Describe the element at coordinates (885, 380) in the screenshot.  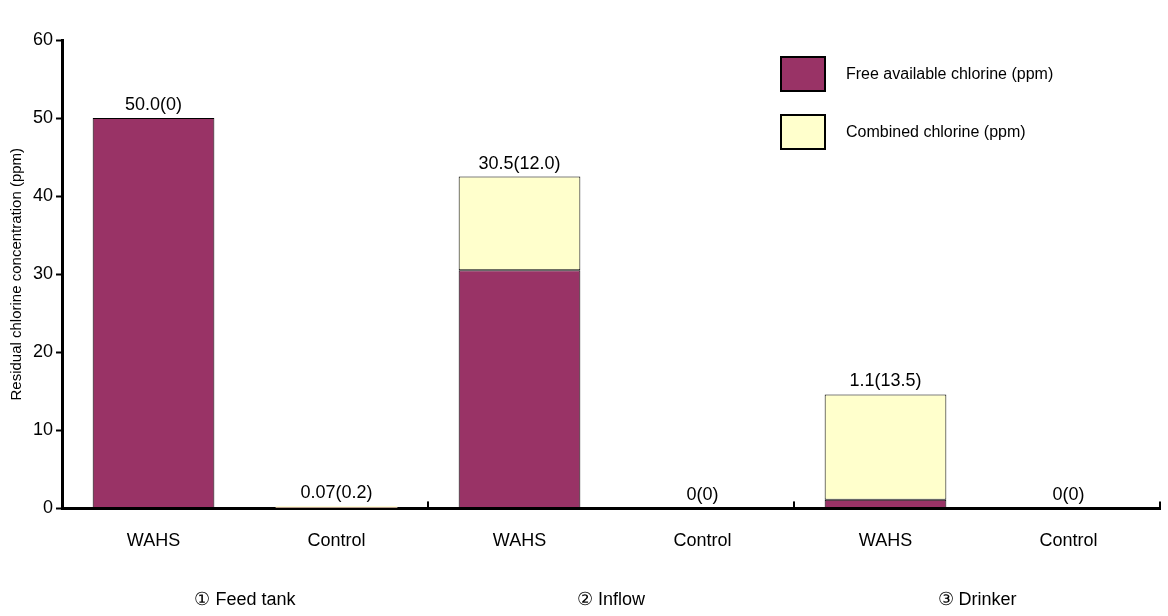
I see `total-label: 1.1(13.5)` at that location.